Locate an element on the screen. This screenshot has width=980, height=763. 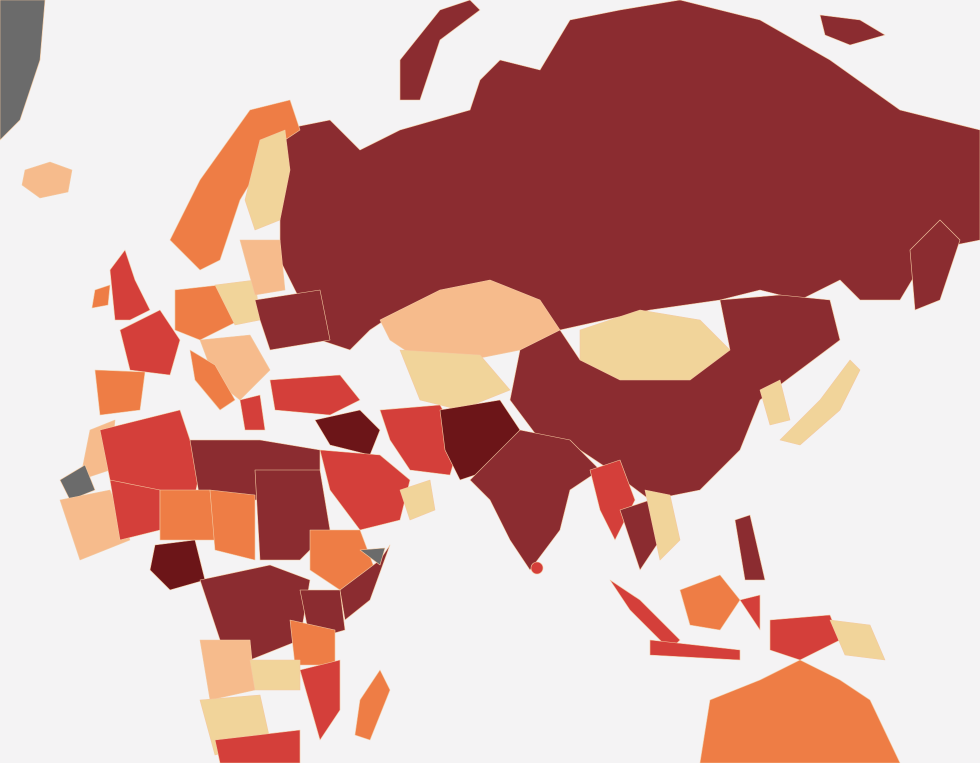
niger is located at coordinates (187, 515).